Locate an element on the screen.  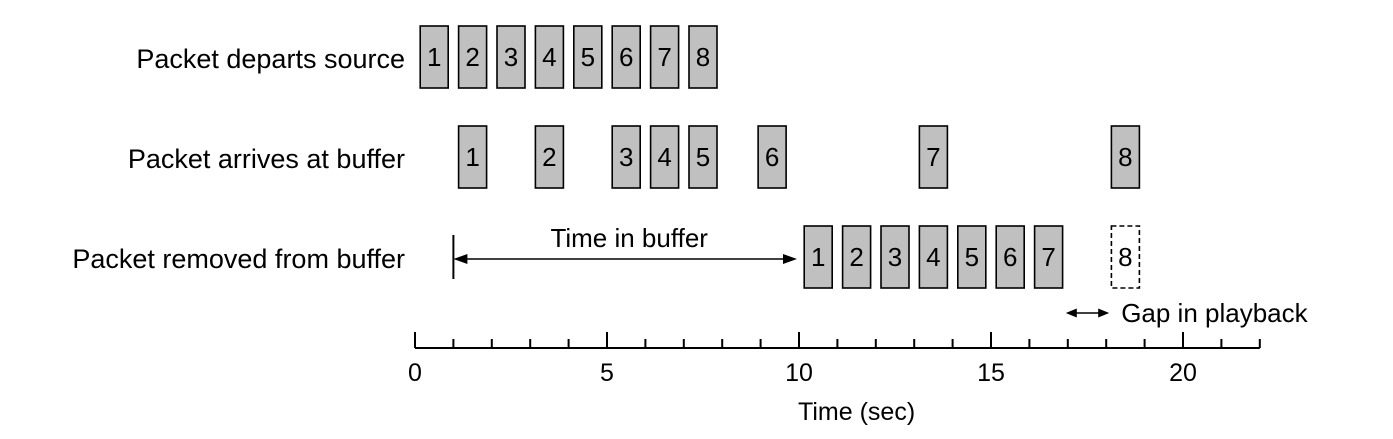
tick-label: 10 is located at coordinates (799, 373).